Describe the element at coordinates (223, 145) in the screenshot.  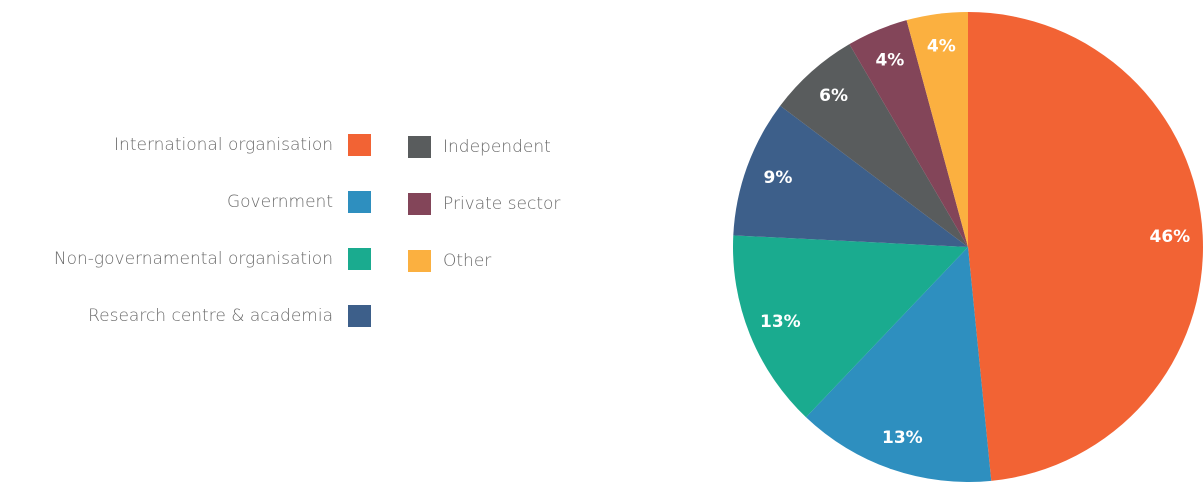
I see `legend-label: International organisation` at that location.